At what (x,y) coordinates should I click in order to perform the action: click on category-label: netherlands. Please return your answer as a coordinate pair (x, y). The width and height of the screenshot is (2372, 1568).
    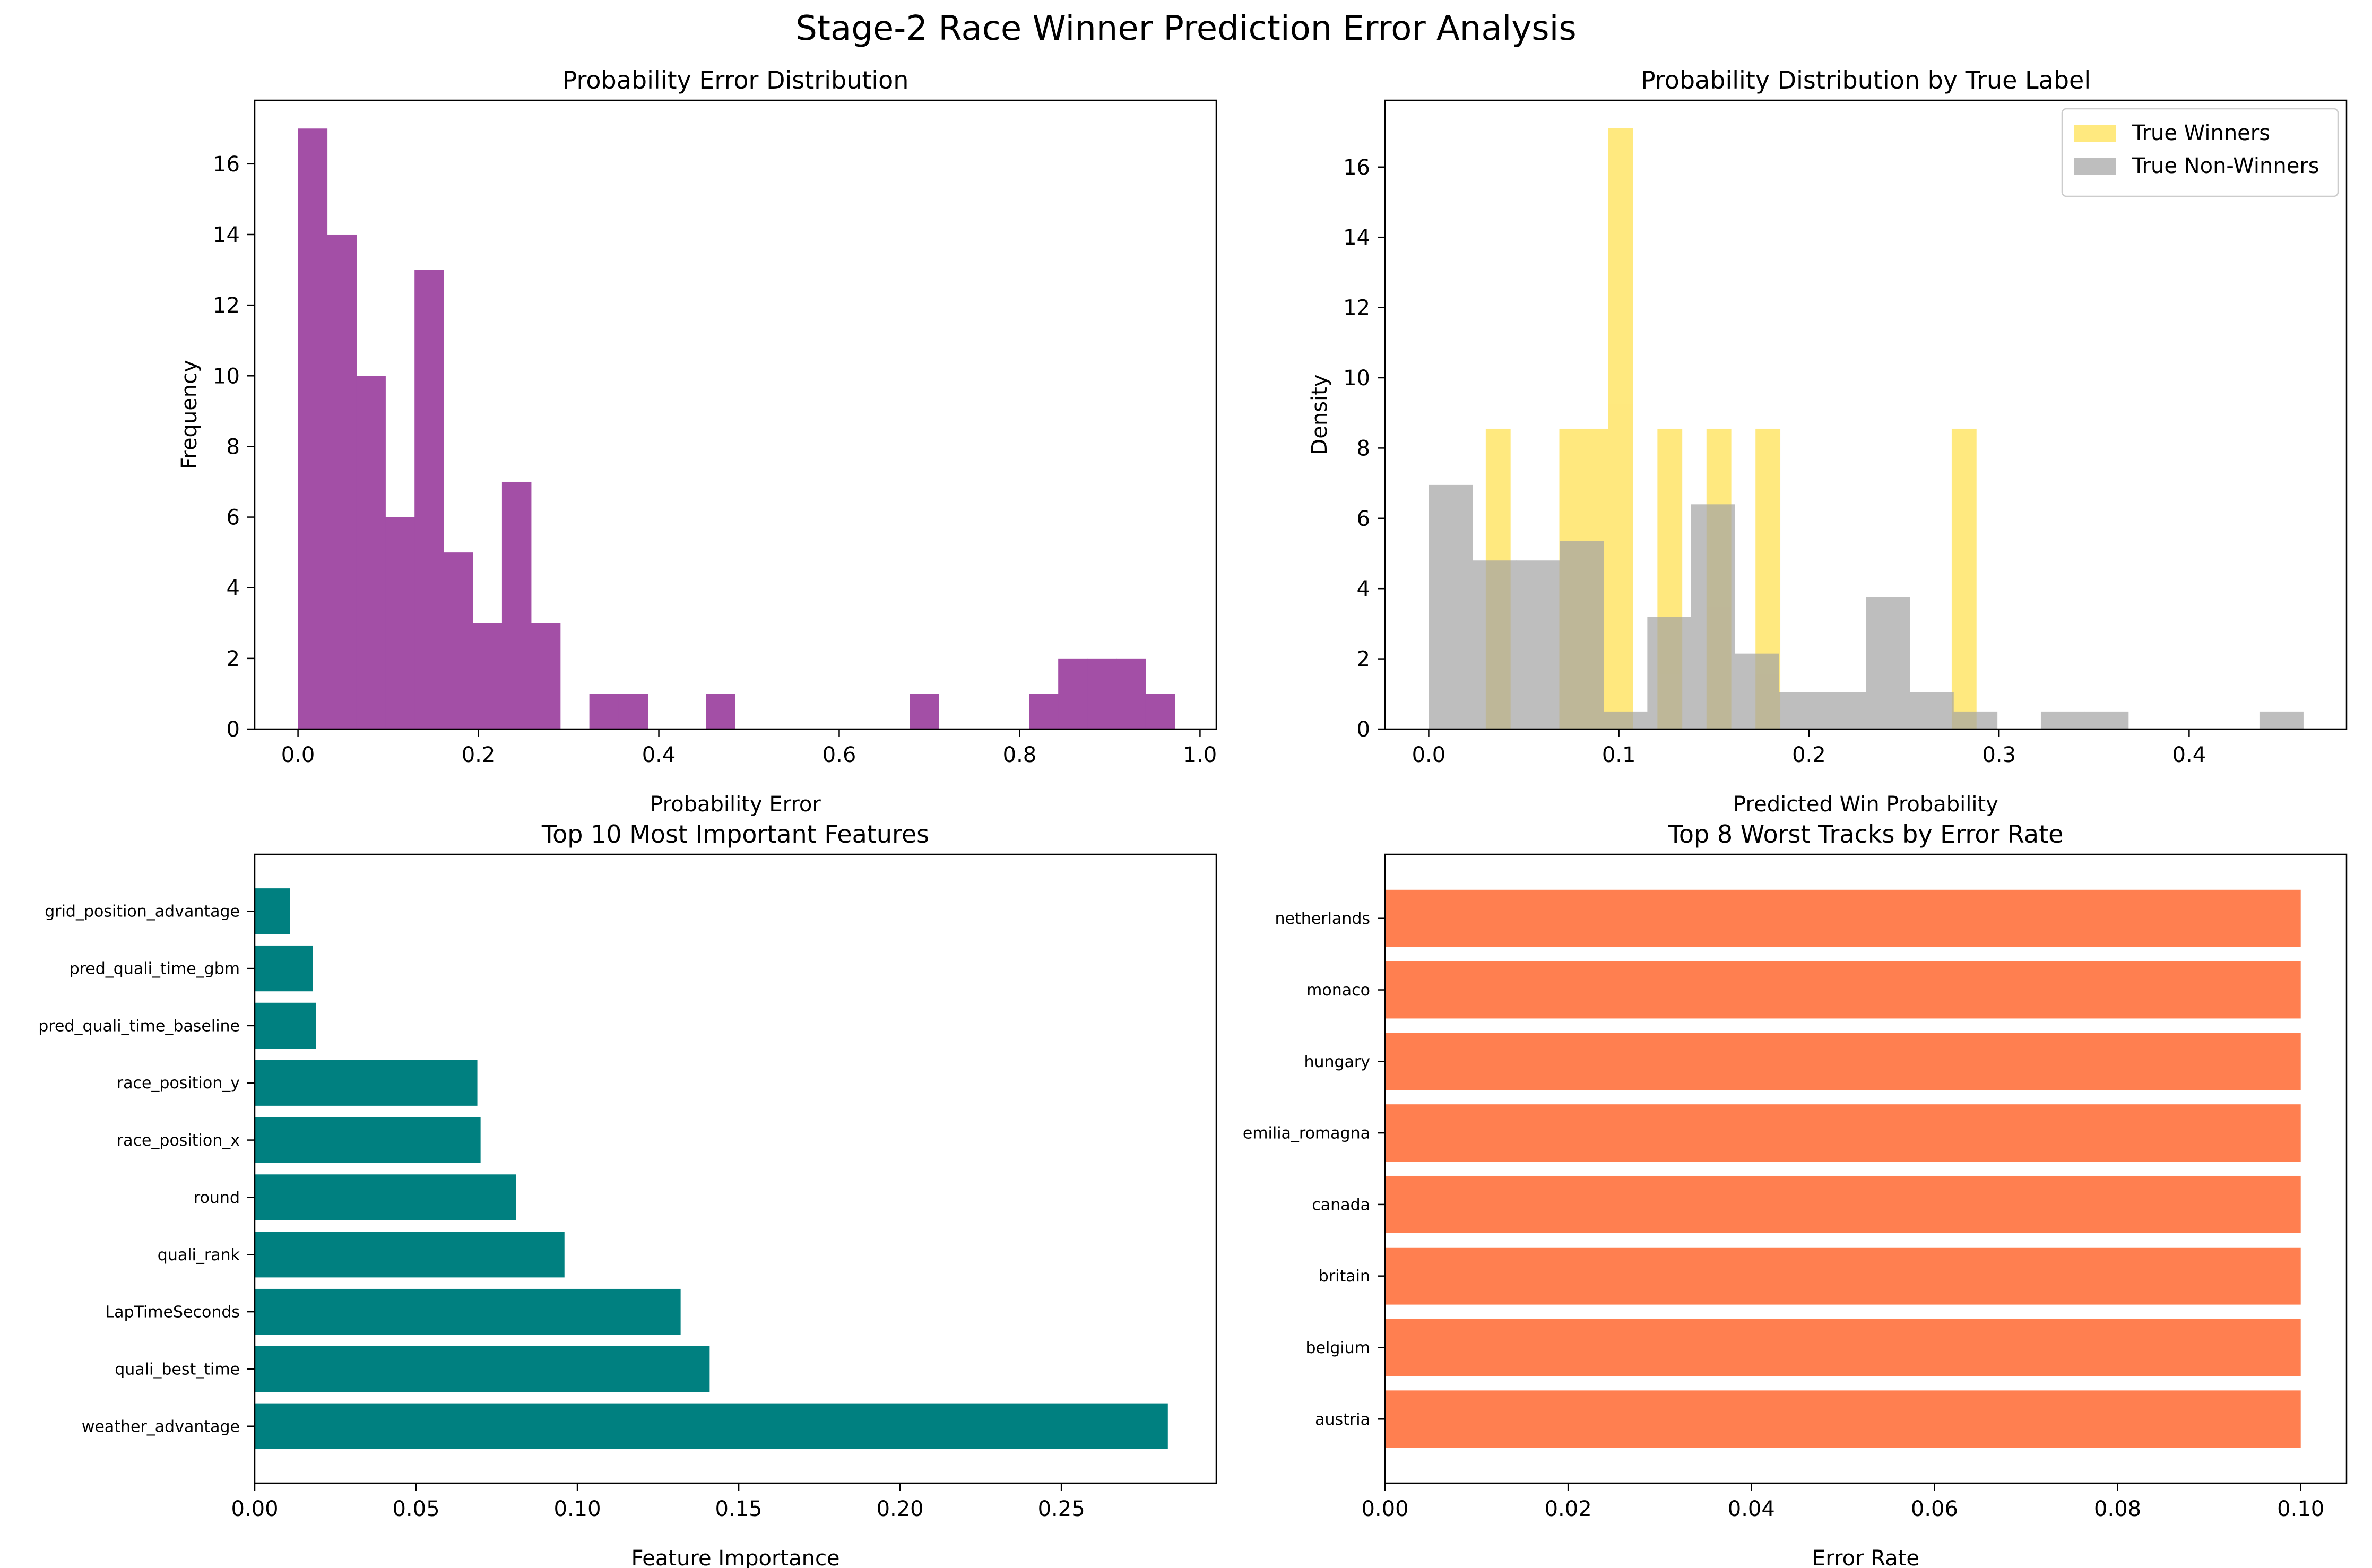
    Looking at the image, I should click on (1323, 918).